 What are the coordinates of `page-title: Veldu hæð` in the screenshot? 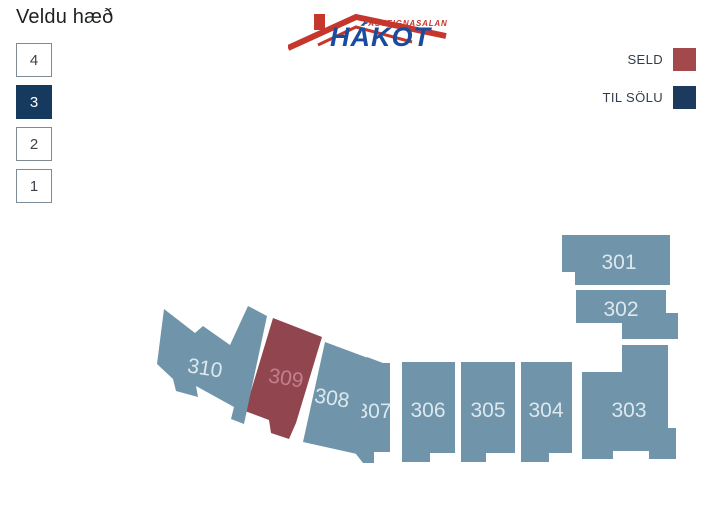 It's located at (65, 17).